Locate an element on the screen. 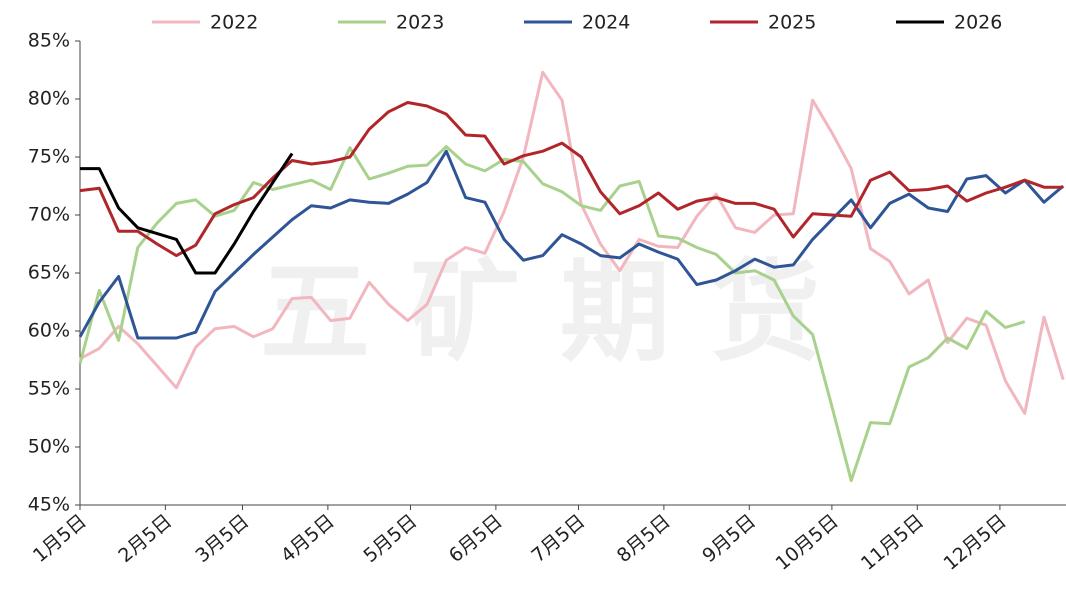  x-tick-label: 10月5日 is located at coordinates (807, 542).